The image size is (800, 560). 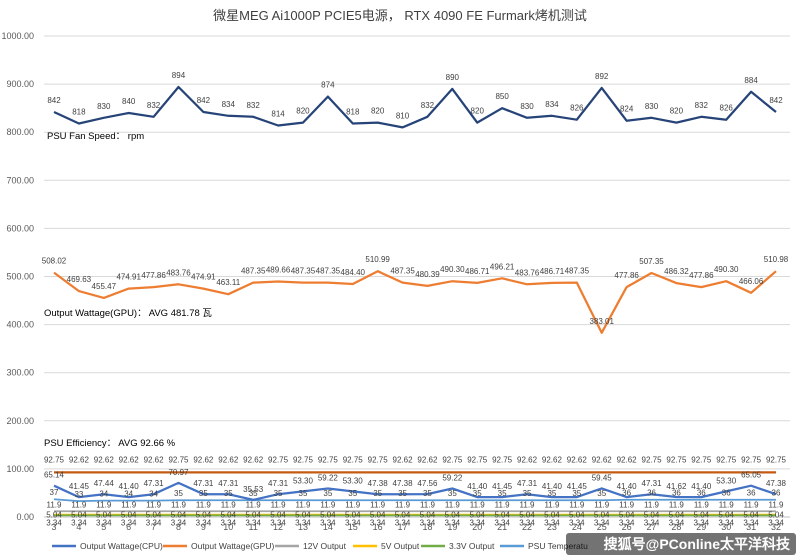 What do you see at coordinates (328, 478) in the screenshot?
I see `data-label-output-wattage-cpu: 59.22` at bounding box center [328, 478].